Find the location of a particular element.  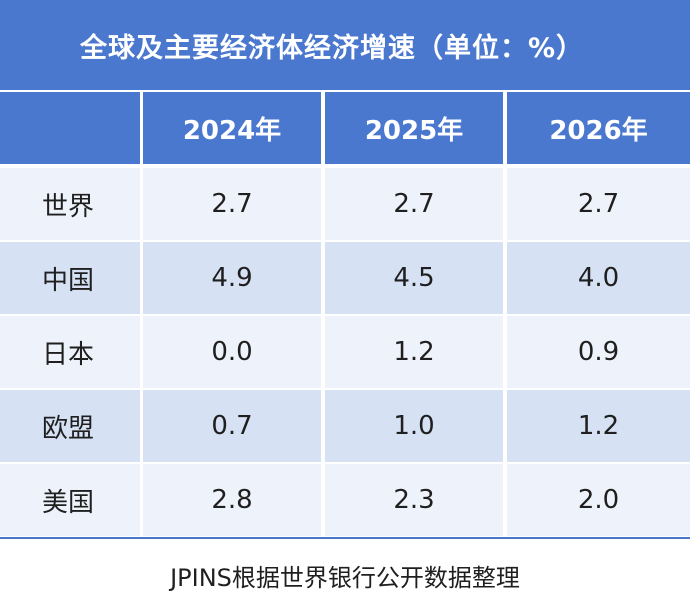

table-row: 中国 4.9 4.5 4.0 is located at coordinates (345, 279).